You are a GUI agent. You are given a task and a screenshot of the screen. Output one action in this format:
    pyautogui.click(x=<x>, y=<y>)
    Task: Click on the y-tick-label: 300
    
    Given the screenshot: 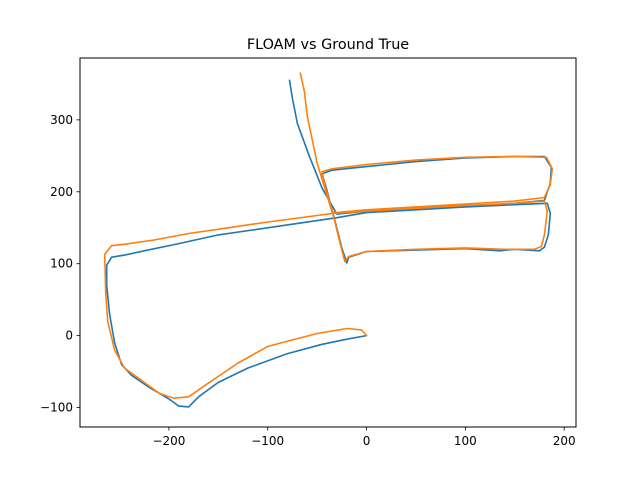 What is the action you would take?
    pyautogui.click(x=61, y=120)
    